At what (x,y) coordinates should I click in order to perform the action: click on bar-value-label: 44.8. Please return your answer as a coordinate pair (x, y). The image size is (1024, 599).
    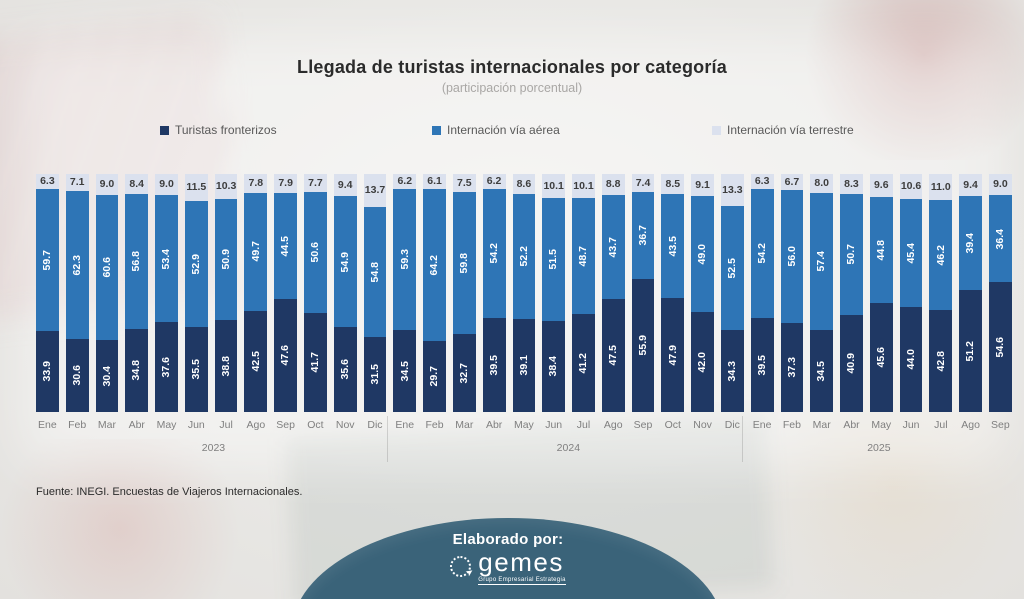
    Looking at the image, I should click on (881, 250).